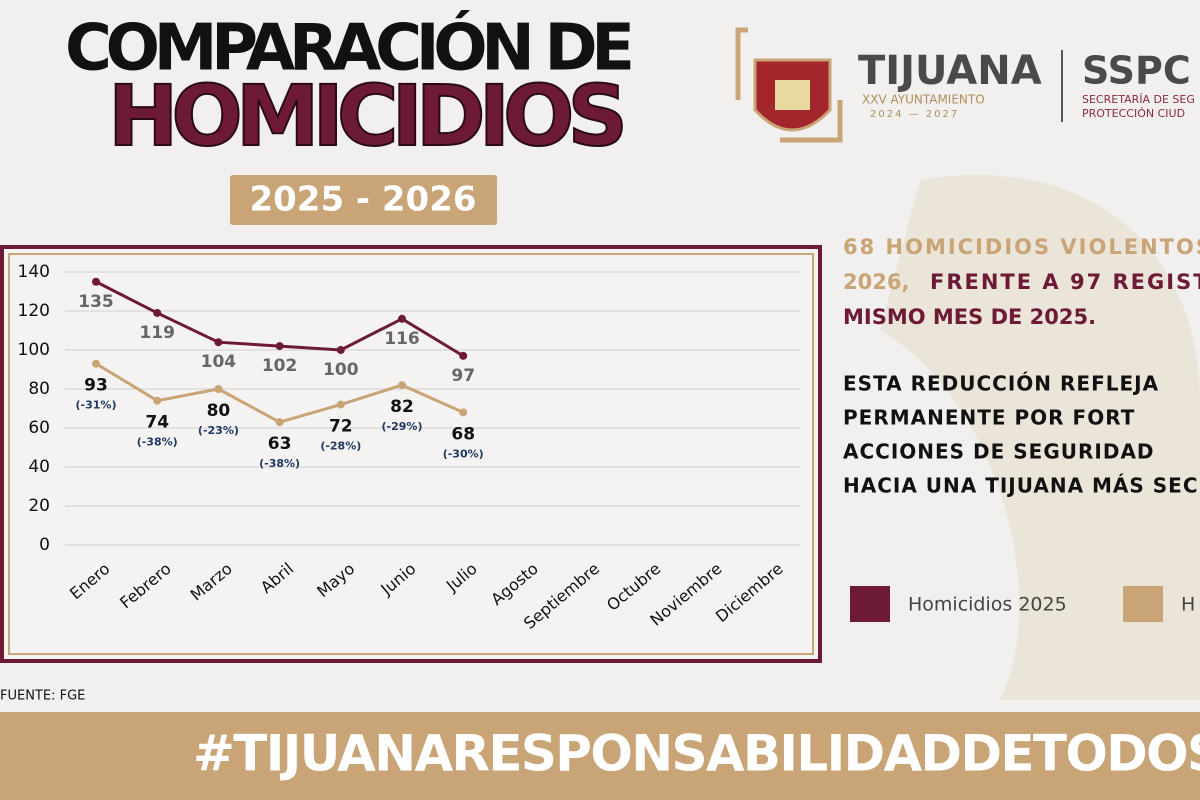  I want to click on change-label: (-23%), so click(218, 430).